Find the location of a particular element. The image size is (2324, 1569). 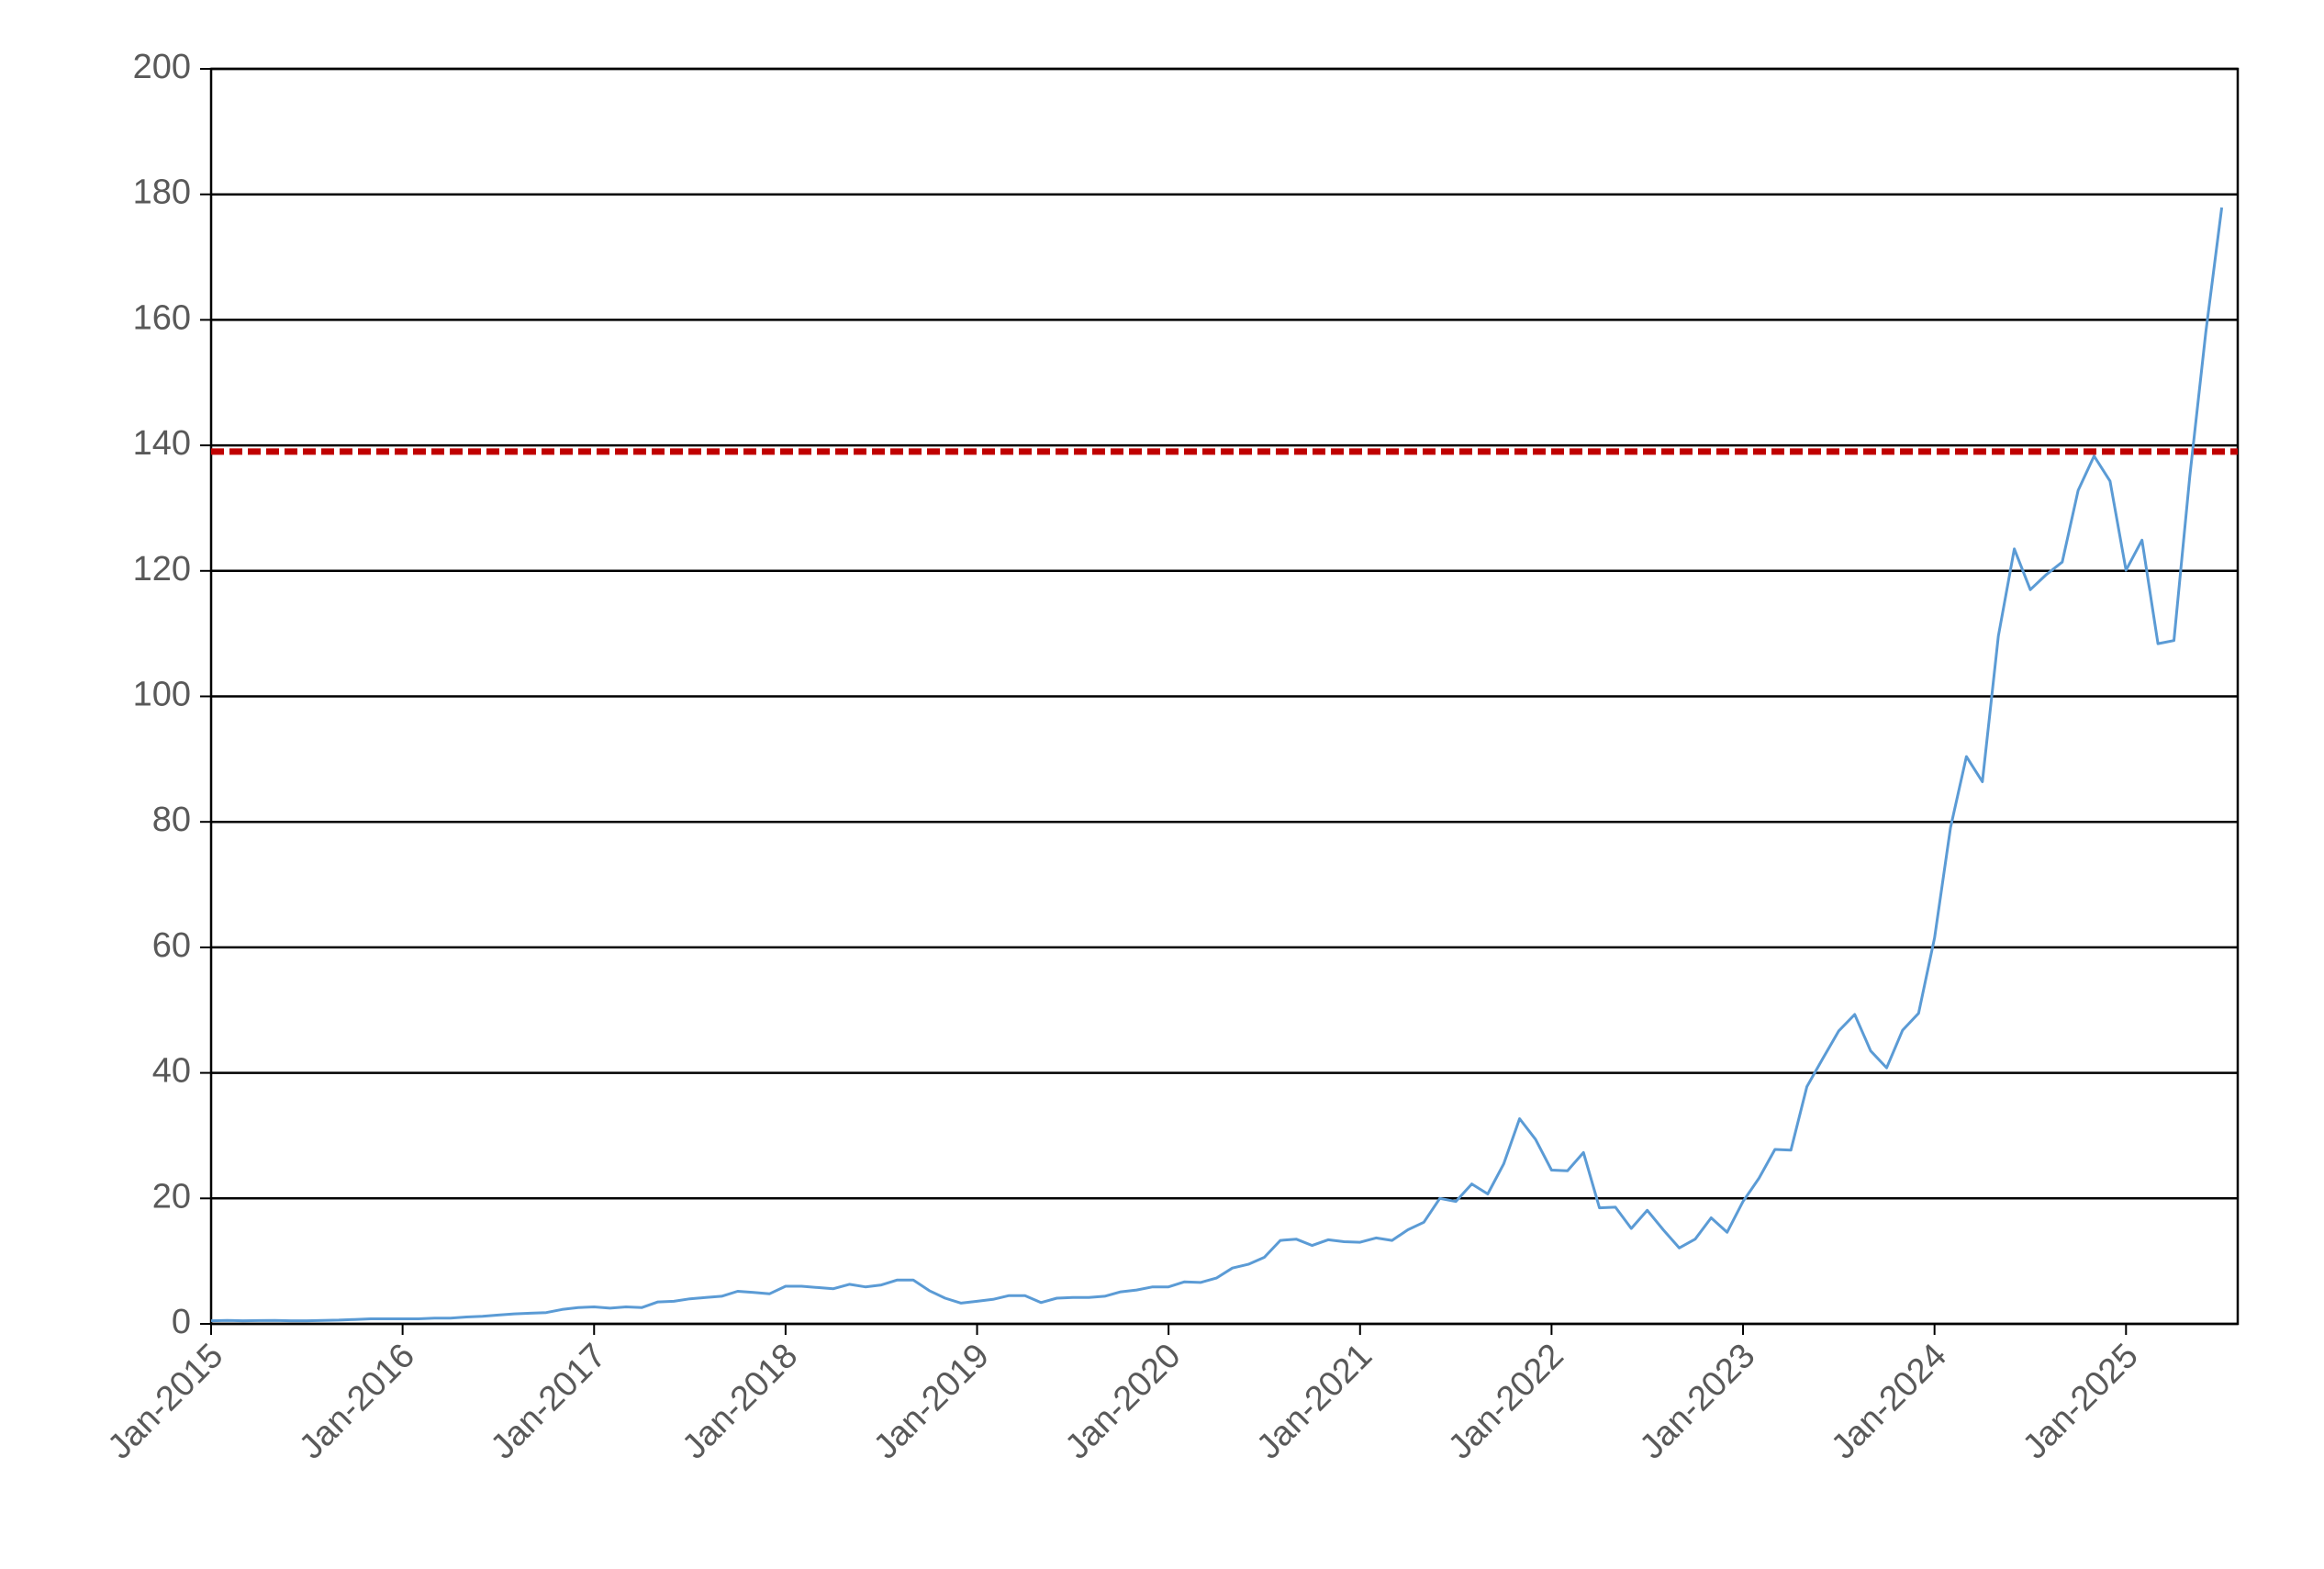

y-tick-label: 60 is located at coordinates (171, 945).